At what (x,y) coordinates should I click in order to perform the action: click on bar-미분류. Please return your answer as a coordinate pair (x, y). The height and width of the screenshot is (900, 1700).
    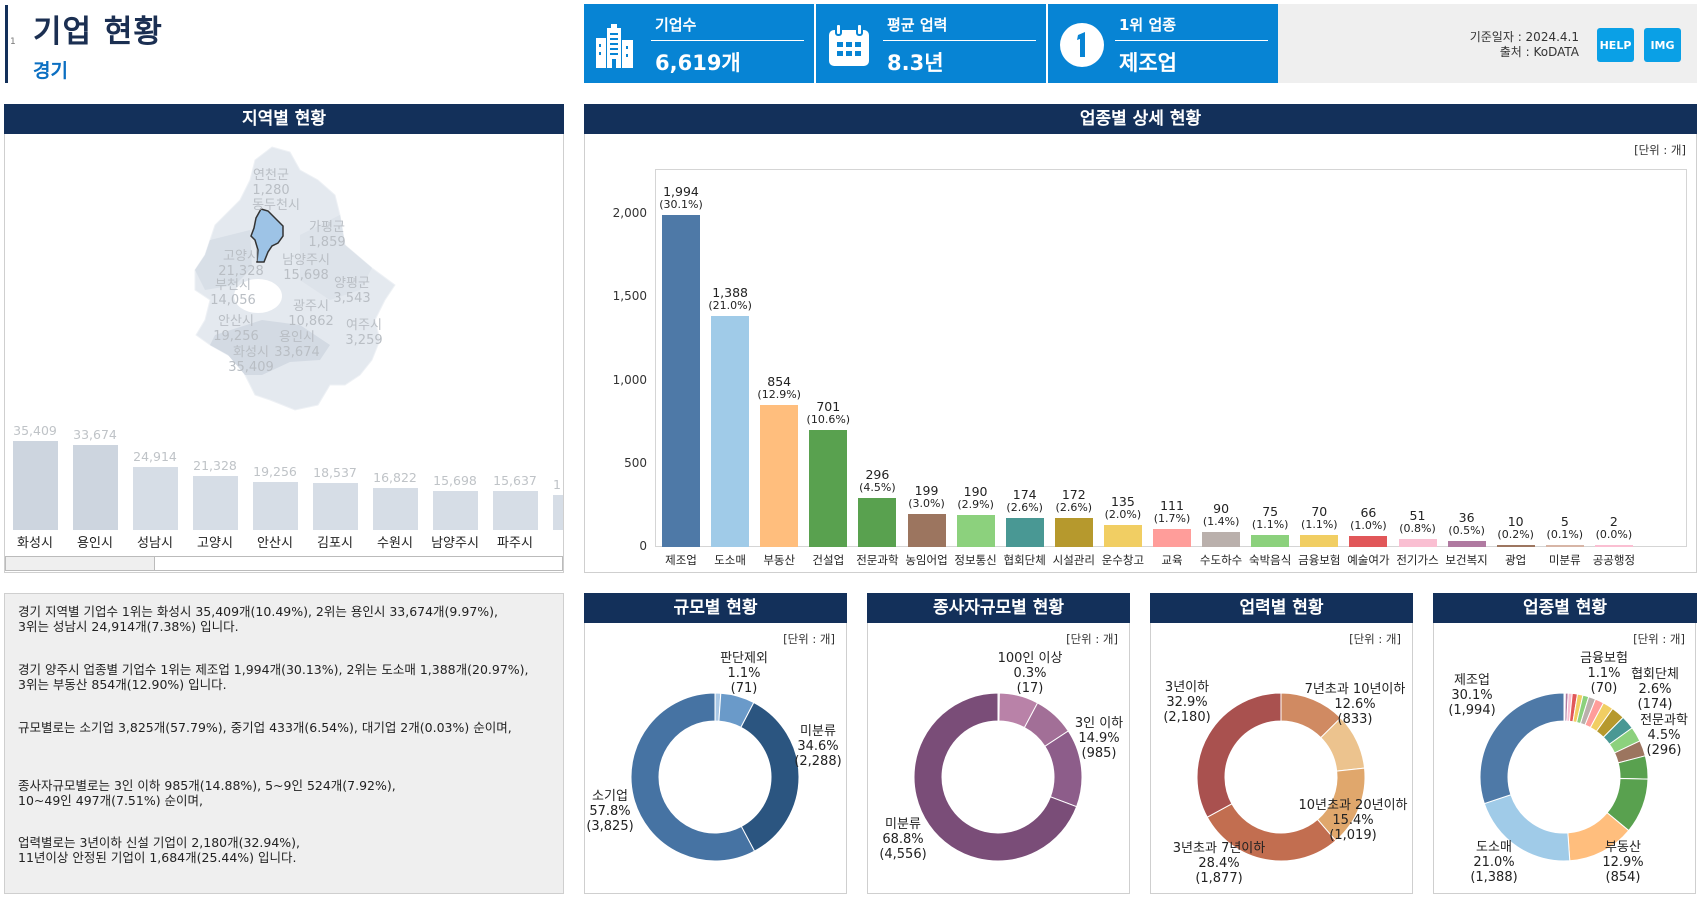
    Looking at the image, I should click on (1564, 546).